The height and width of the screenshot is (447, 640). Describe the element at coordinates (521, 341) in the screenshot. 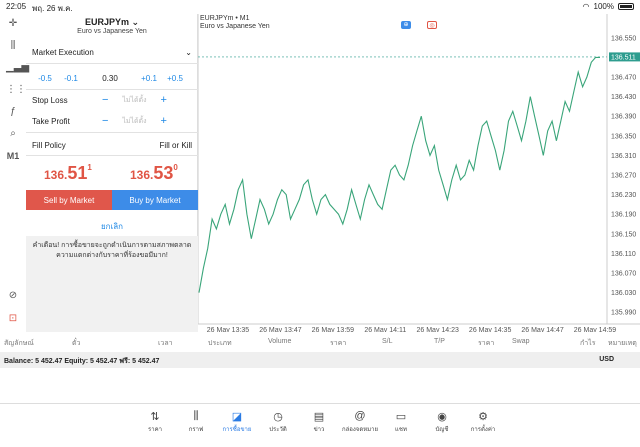

I see `column-header: Swap` at that location.